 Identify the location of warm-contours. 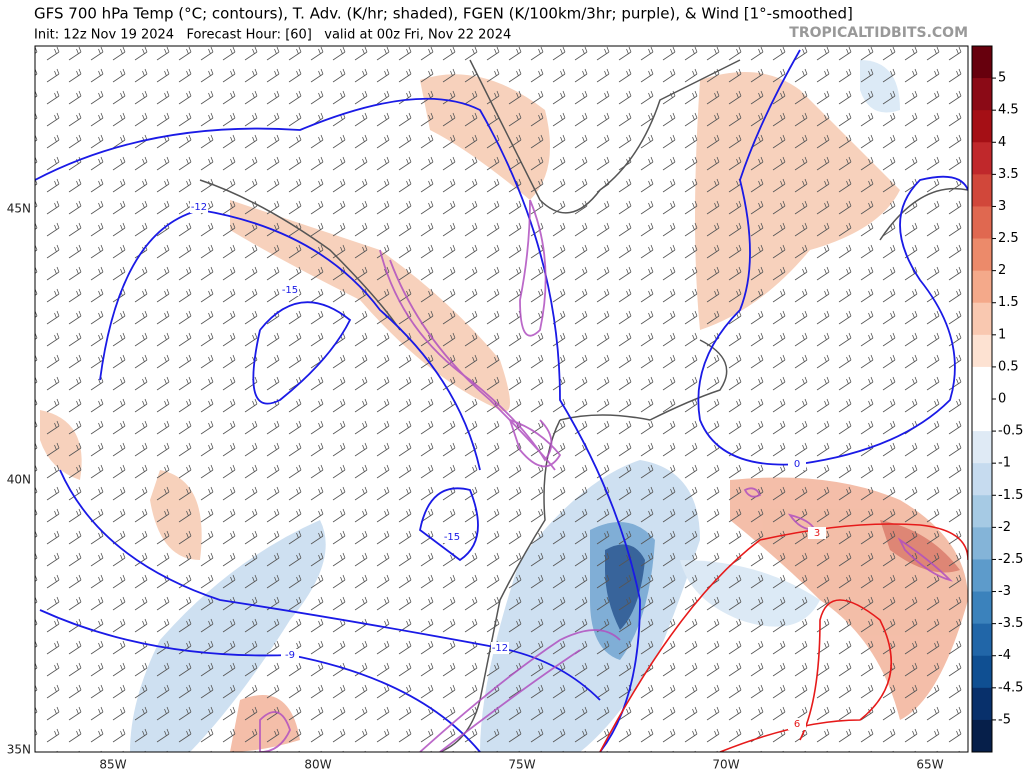
(783, 637).